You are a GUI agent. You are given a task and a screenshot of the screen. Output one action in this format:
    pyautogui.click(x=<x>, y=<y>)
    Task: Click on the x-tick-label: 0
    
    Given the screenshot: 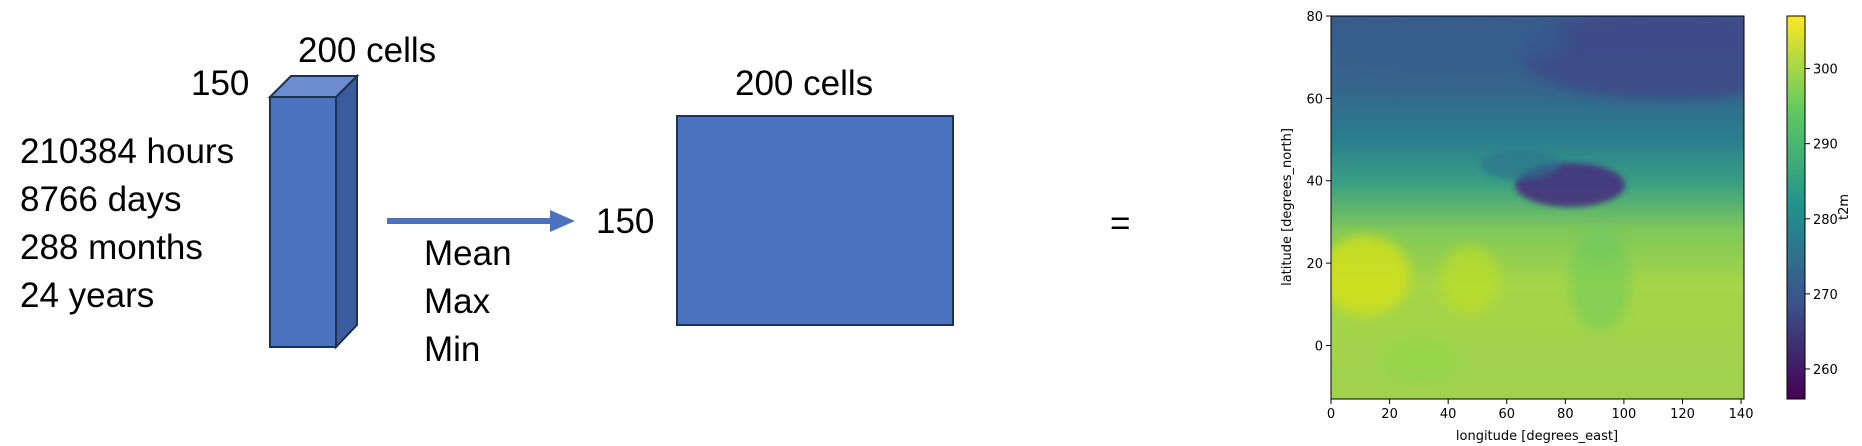 What is the action you would take?
    pyautogui.click(x=1331, y=414)
    